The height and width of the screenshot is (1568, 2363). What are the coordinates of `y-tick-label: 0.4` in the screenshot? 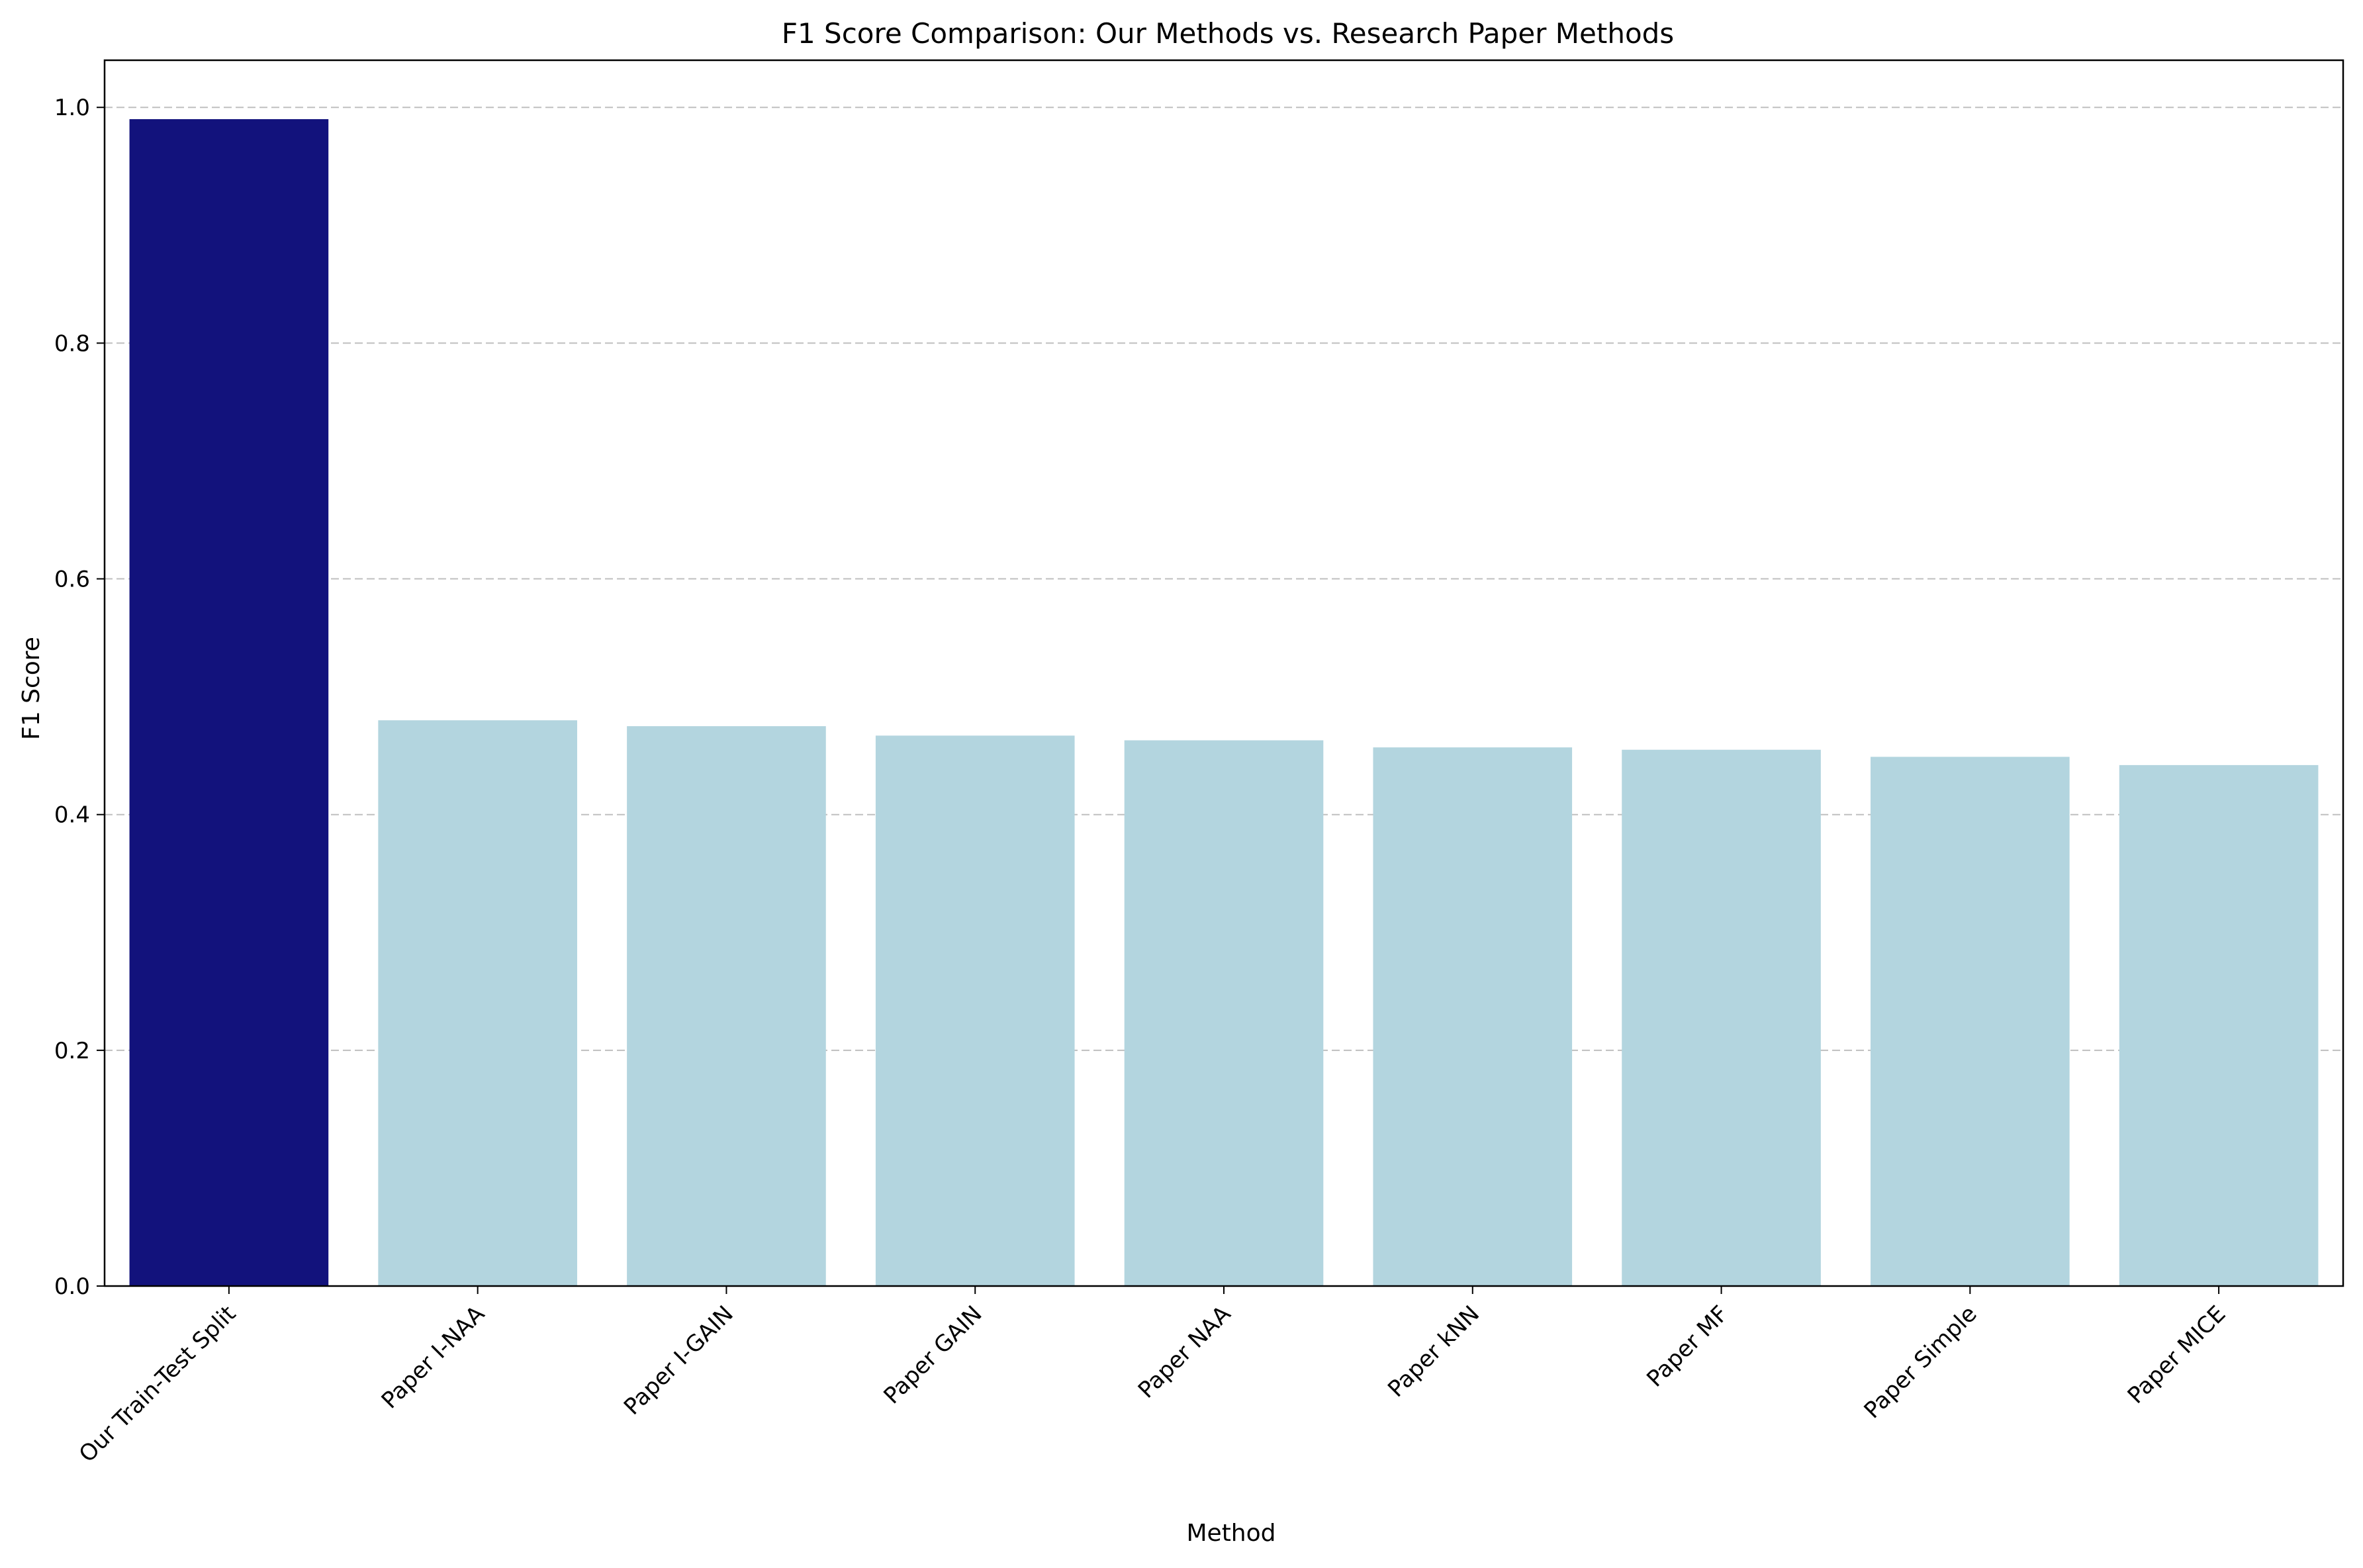 It's located at (72, 815).